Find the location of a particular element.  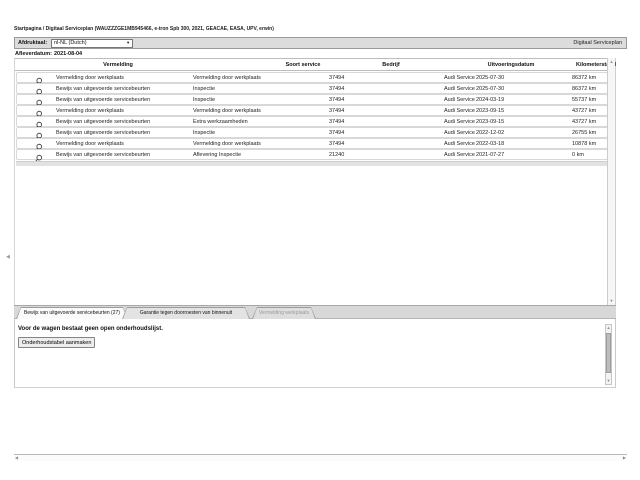

print-language-label: Afdruktaal: is located at coordinates (33, 43).